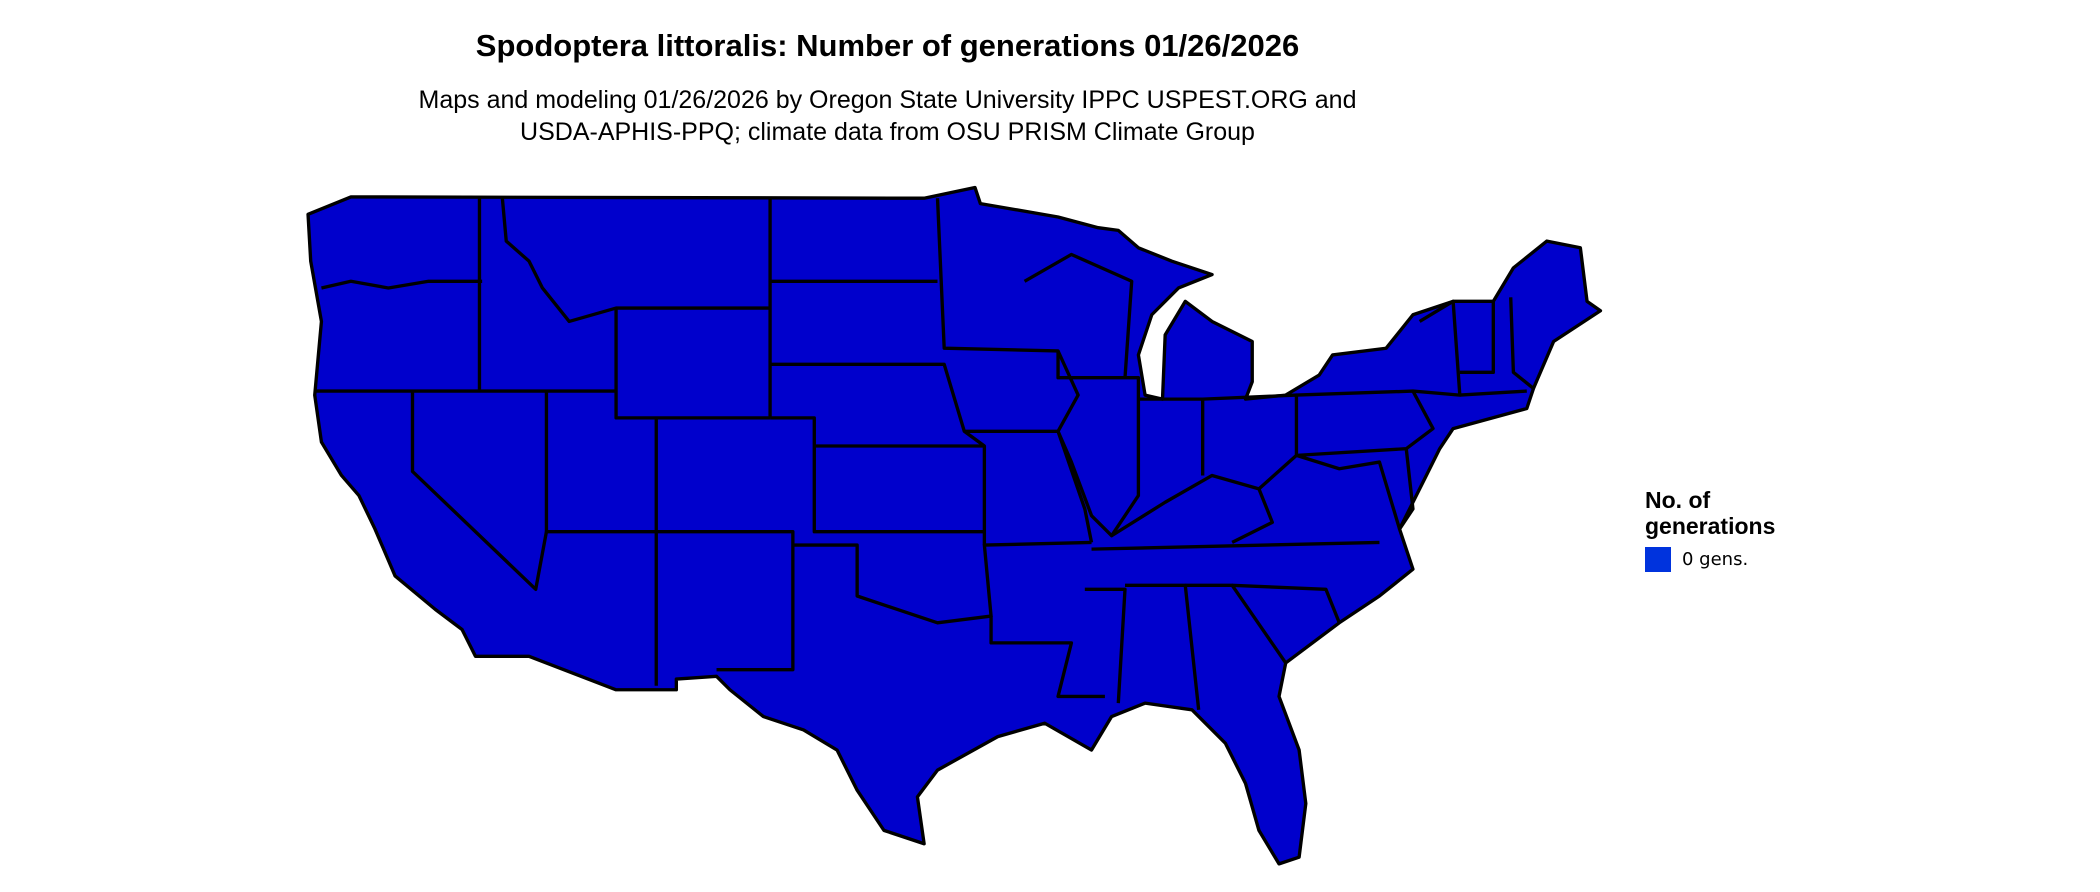 Image resolution: width=2100 pixels, height=892 pixels. I want to click on legend-label: 0 gens., so click(1715, 559).